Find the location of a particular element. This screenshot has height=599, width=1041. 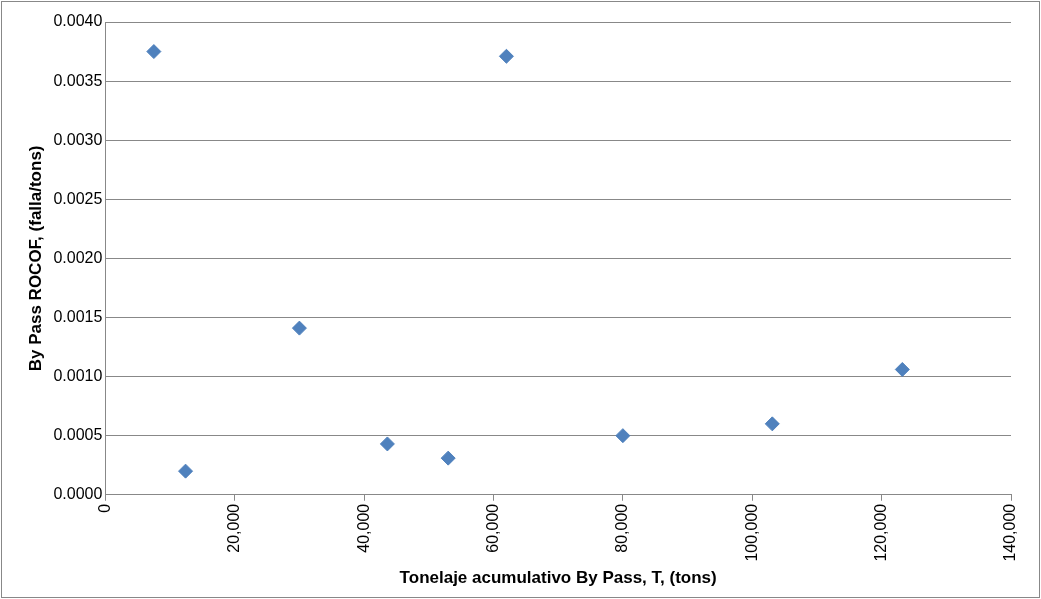

x-tick-label: 80,000 is located at coordinates (622, 528).